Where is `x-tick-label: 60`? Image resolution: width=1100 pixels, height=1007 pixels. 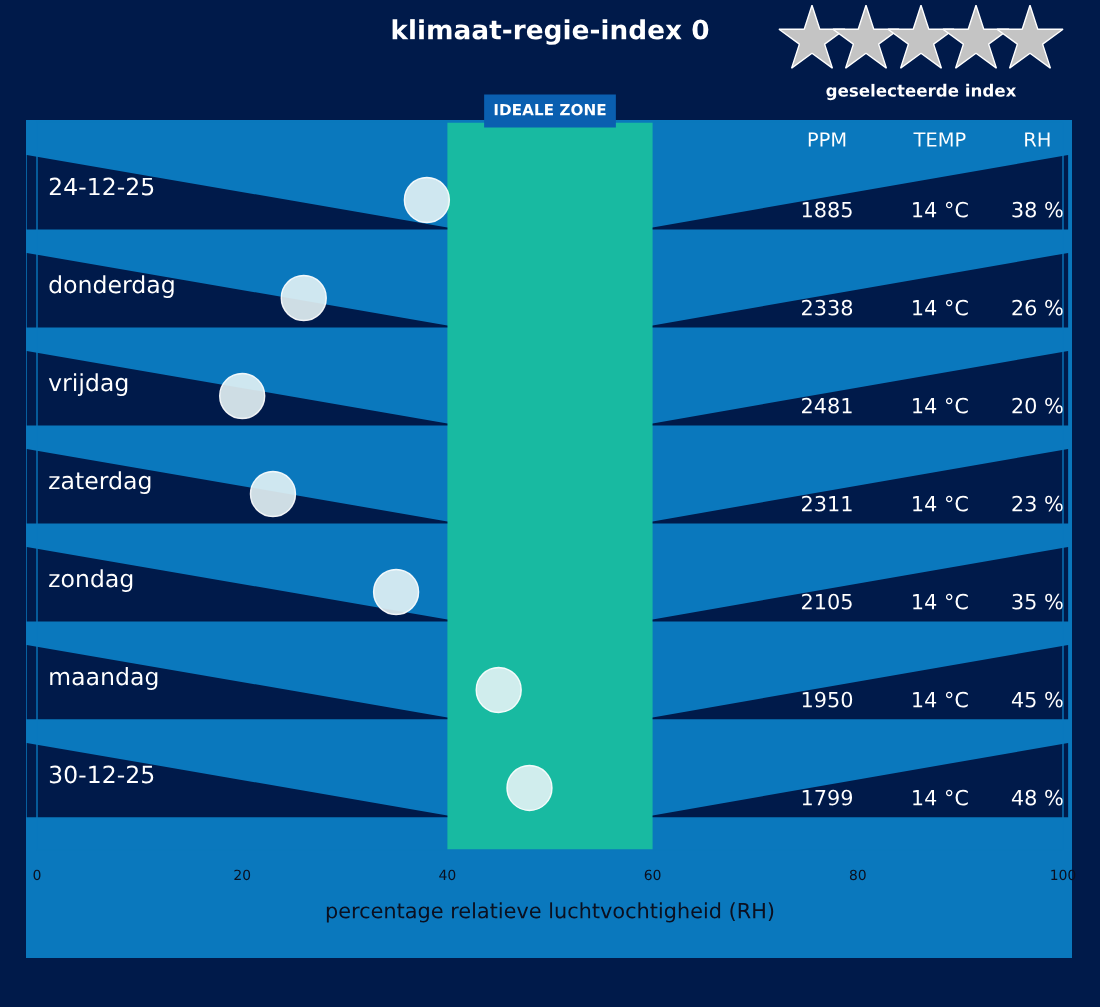 x-tick-label: 60 is located at coordinates (652, 875).